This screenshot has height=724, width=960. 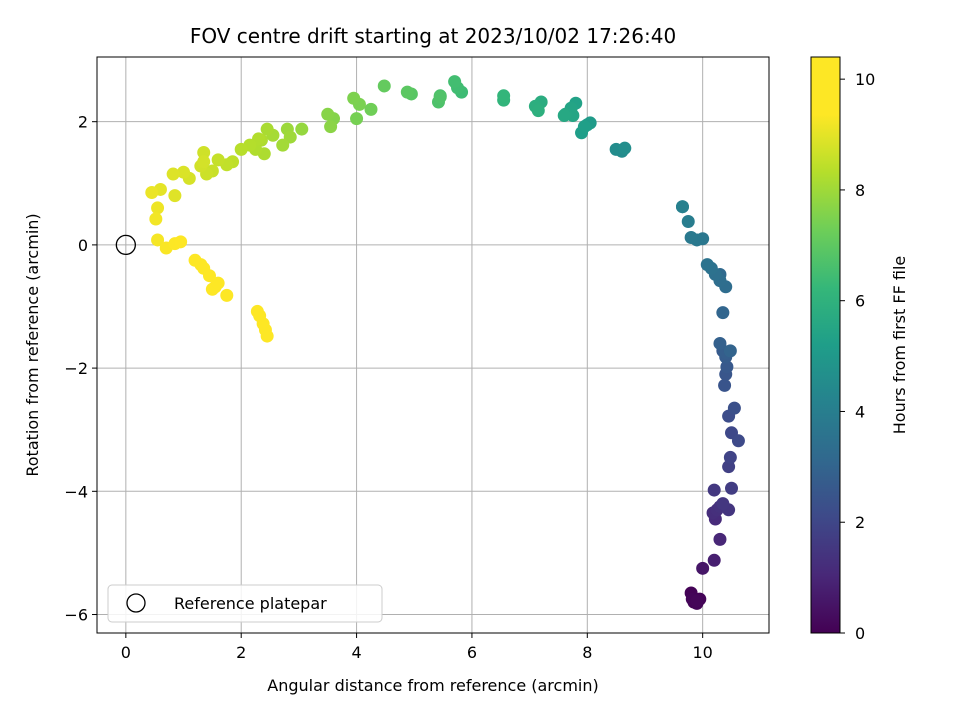 What do you see at coordinates (136, 603) in the screenshot?
I see `legend-marker-icon` at bounding box center [136, 603].